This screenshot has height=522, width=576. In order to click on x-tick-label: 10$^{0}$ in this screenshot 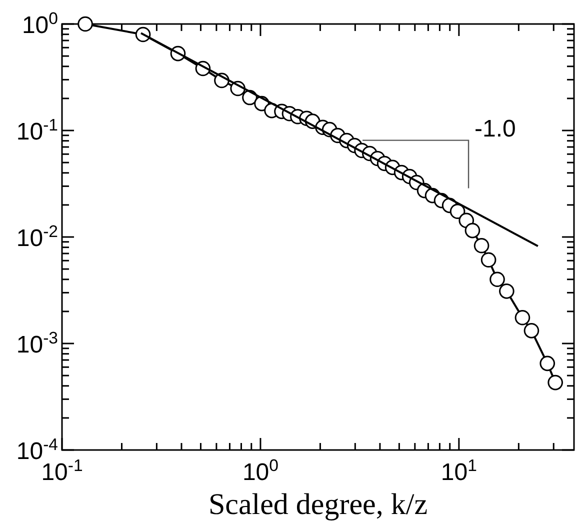, I will do `click(260, 471)`.